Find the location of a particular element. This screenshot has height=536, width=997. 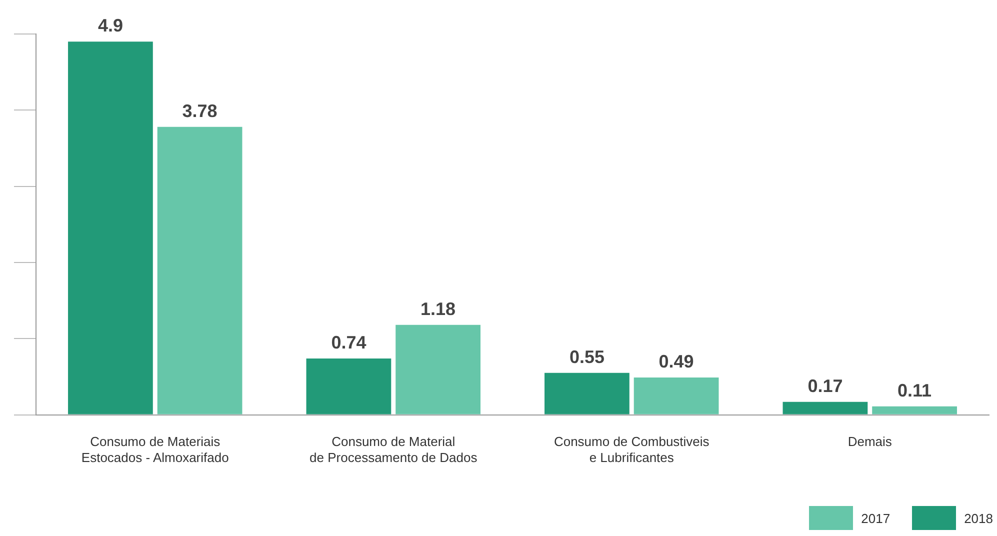

data-label: 0.11 is located at coordinates (915, 390).